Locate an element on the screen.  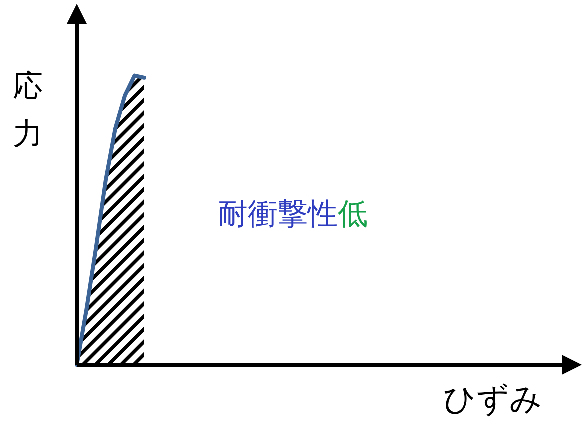
y-axis-title: 応力 is located at coordinates (28, 110).